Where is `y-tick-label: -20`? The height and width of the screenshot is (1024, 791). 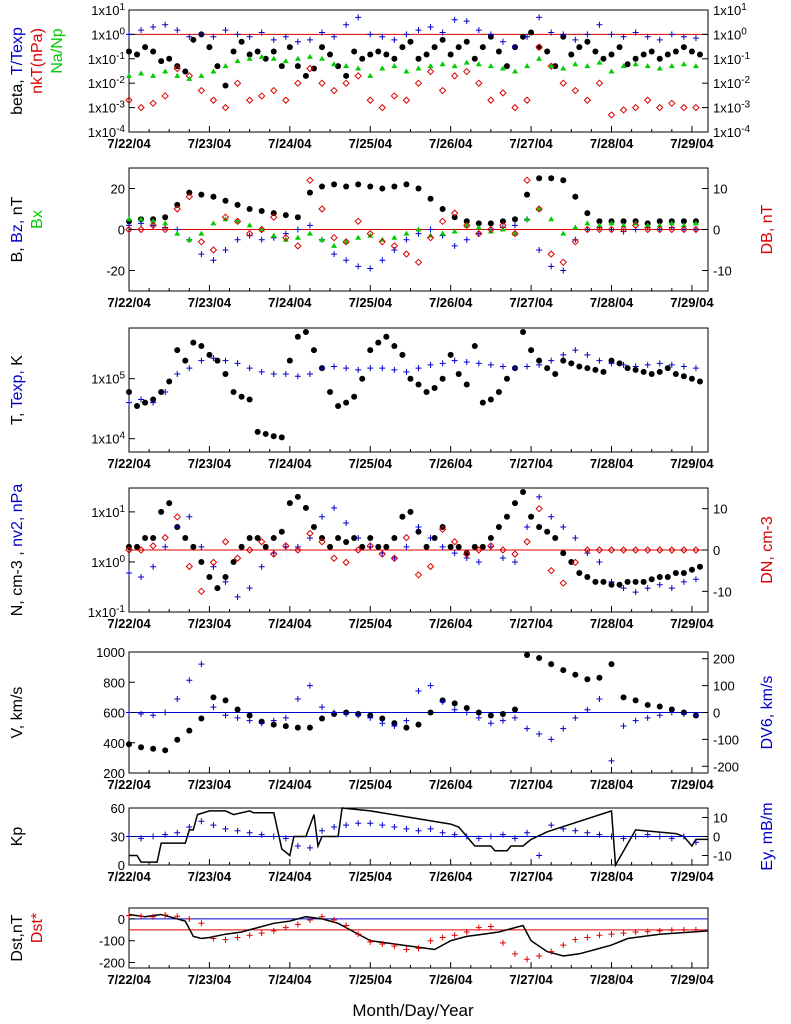 y-tick-label: -20 is located at coordinates (115, 271).